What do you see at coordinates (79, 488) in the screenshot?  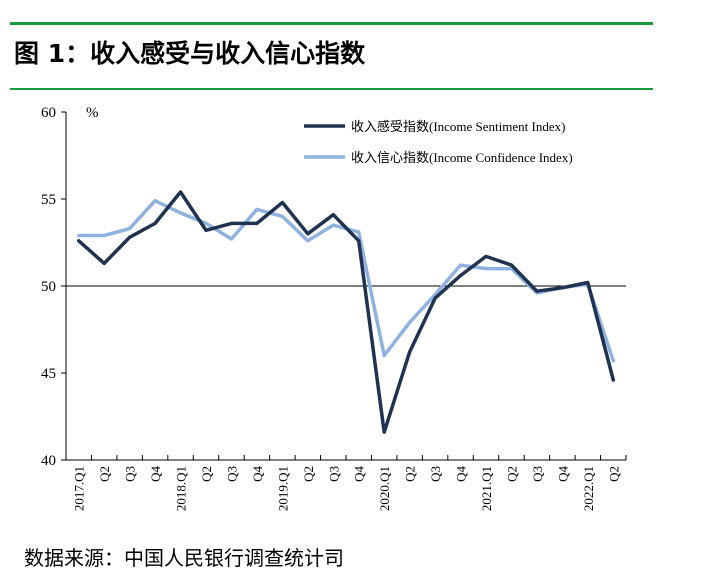 I see `x-tick-label: 2017.Q1` at bounding box center [79, 488].